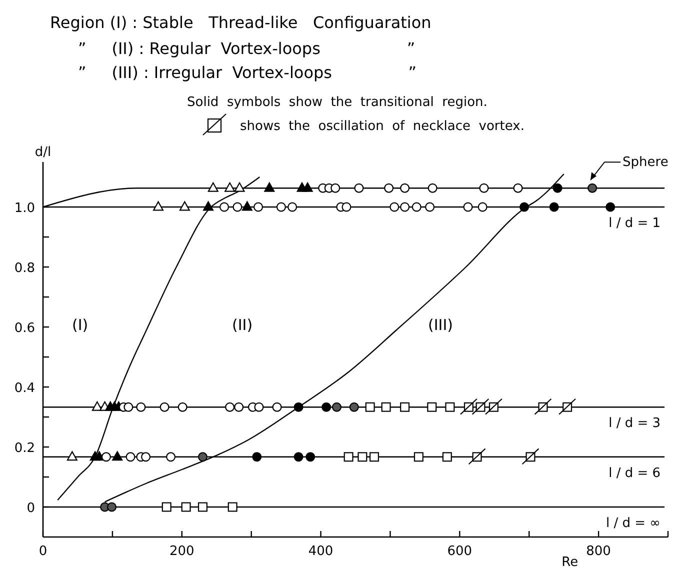 This screenshot has width=673, height=575. I want to click on series-label: l / d = ∞, so click(633, 523).